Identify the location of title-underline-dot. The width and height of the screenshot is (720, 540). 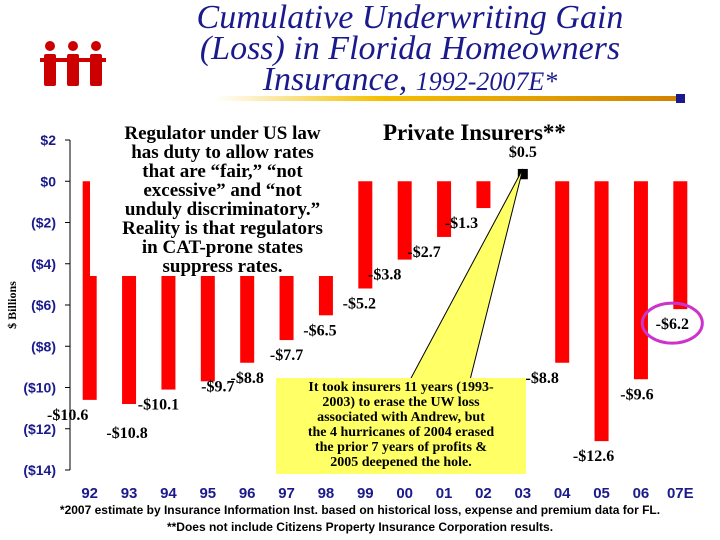
(680, 98).